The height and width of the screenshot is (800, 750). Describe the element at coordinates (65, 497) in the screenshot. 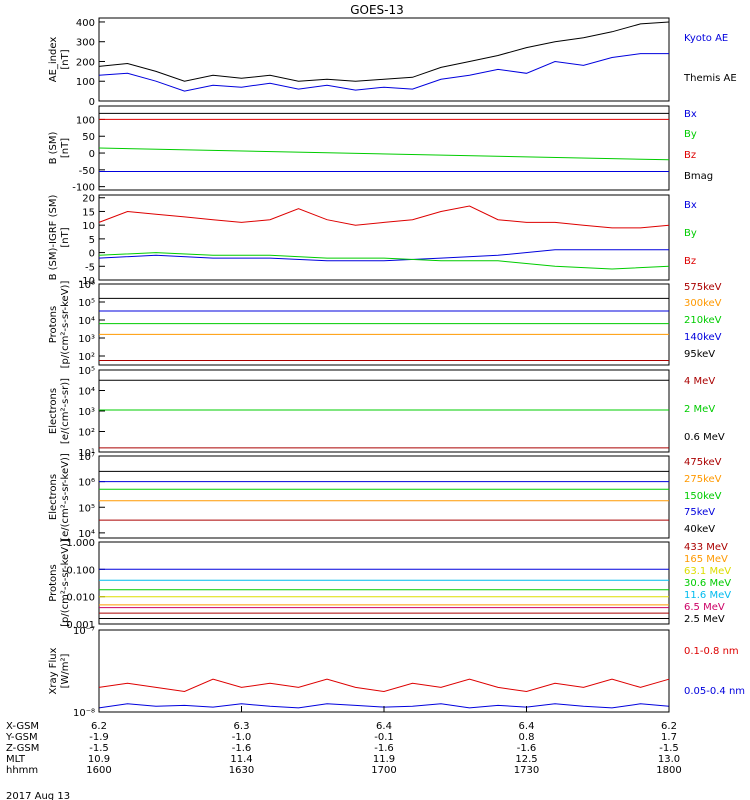

I see `y-axis-unit: [e/(cm²-s-sr-keV)]` at that location.